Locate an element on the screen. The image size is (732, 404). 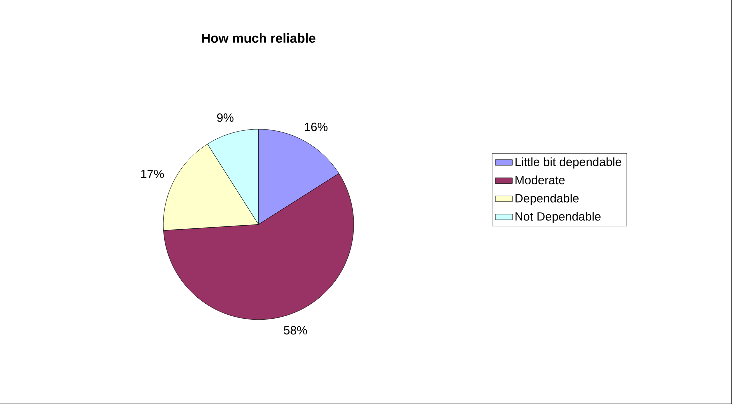
data-label: 9% is located at coordinates (225, 117).